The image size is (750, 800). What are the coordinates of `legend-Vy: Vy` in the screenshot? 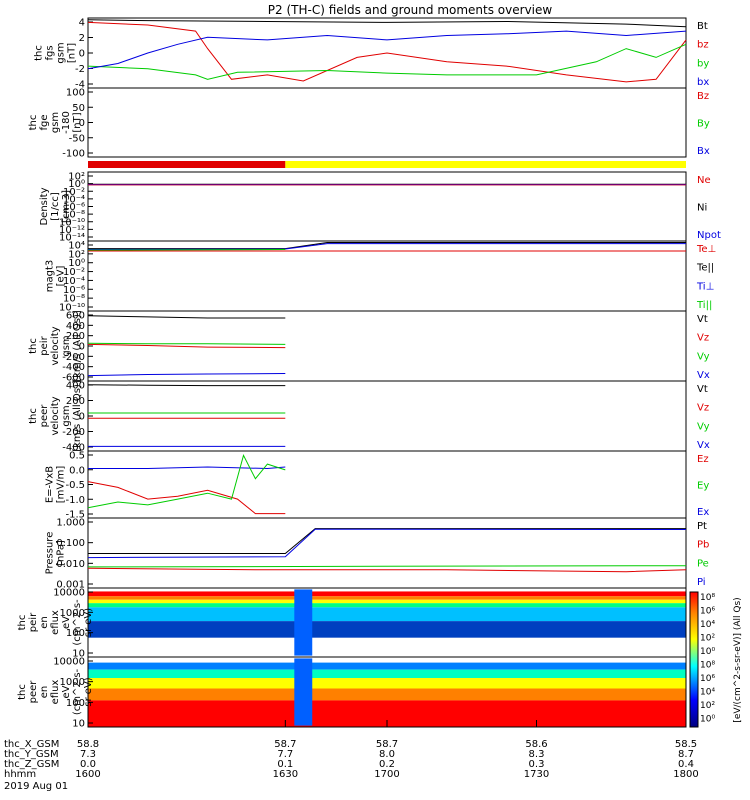 It's located at (703, 426).